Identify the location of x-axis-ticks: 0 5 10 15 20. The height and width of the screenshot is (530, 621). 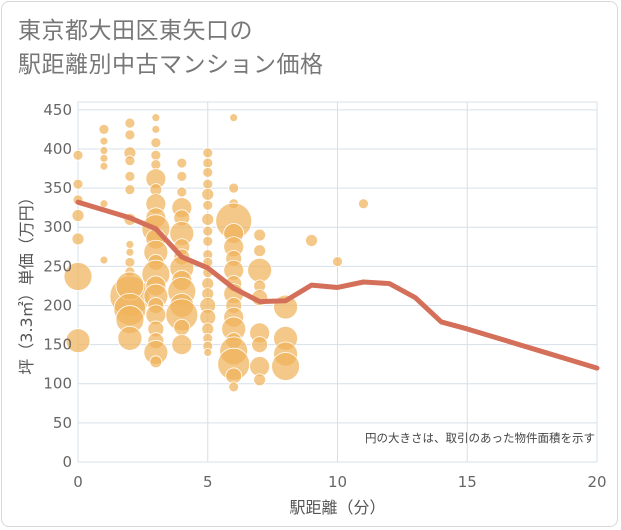
(339, 482).